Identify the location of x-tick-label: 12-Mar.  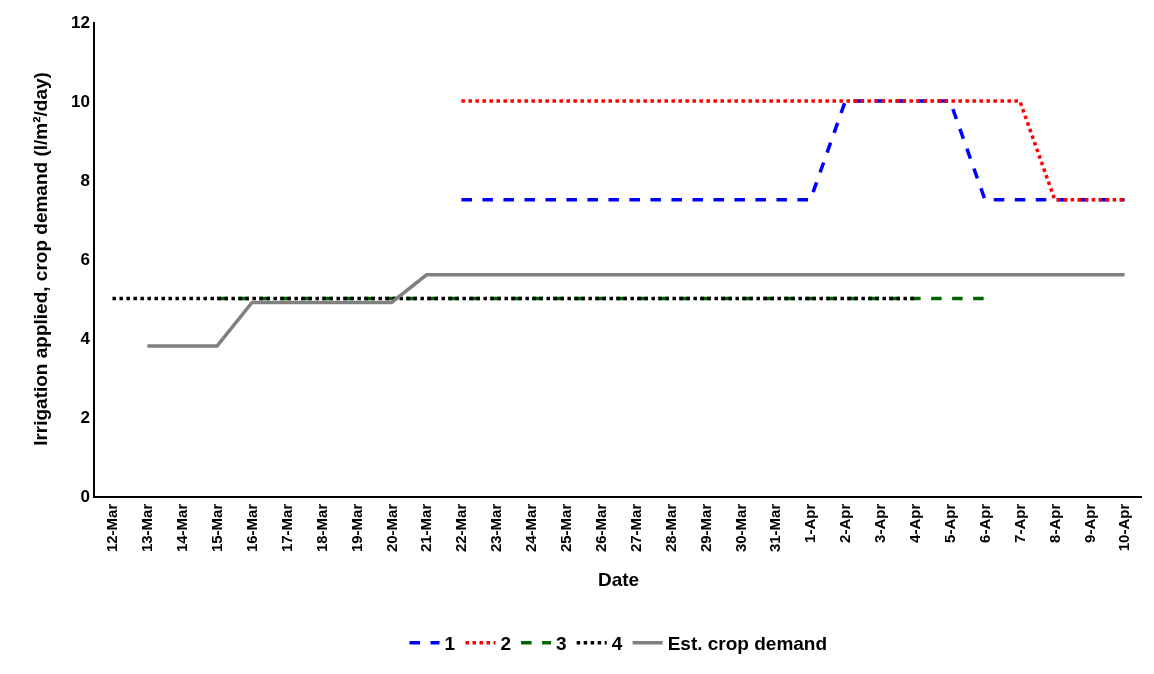
(112, 528).